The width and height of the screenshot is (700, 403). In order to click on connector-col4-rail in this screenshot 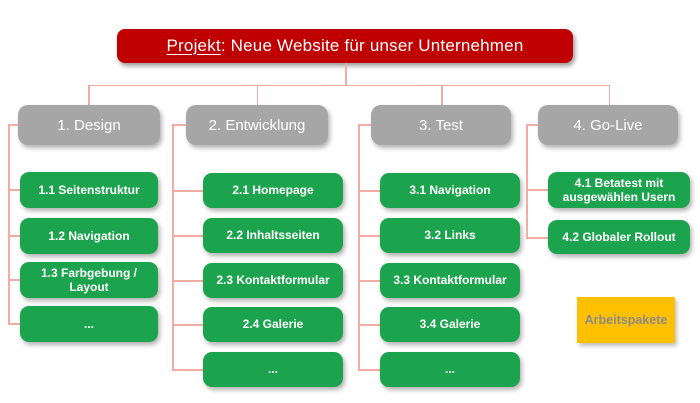, I will do `click(527, 181)`.